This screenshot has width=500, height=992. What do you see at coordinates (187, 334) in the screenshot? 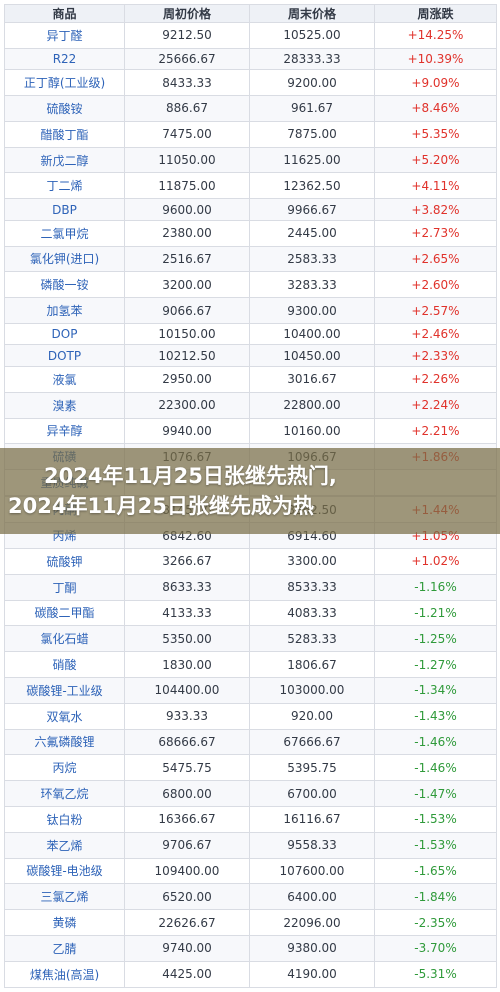
I see `open-price-cell: 10150.00` at bounding box center [187, 334].